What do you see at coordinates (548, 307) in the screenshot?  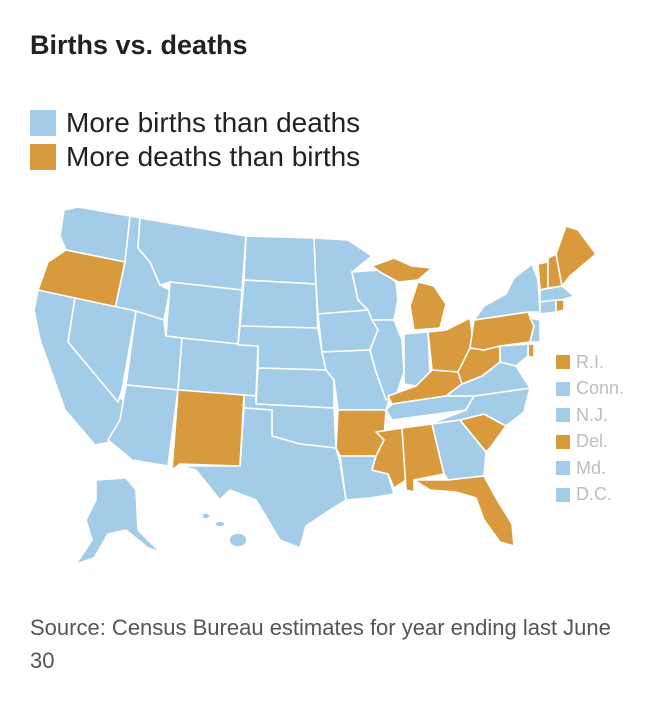 I see `state-connecticut` at bounding box center [548, 307].